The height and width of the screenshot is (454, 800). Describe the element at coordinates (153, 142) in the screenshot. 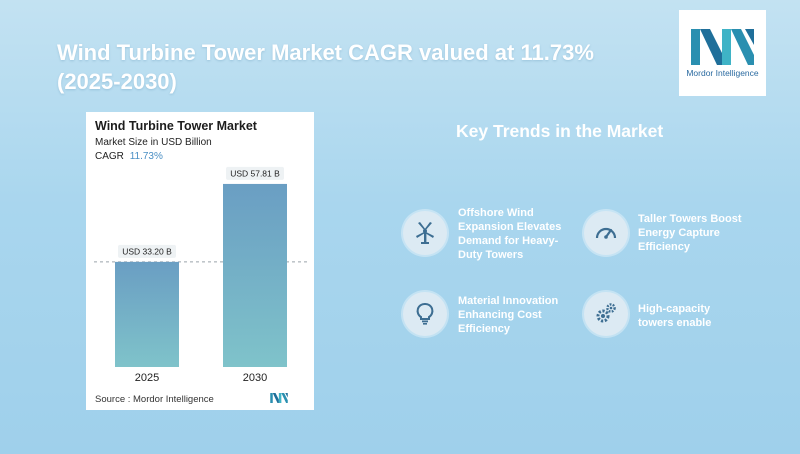

I see `chart-subtitle: Market Size in USD Billion` at that location.